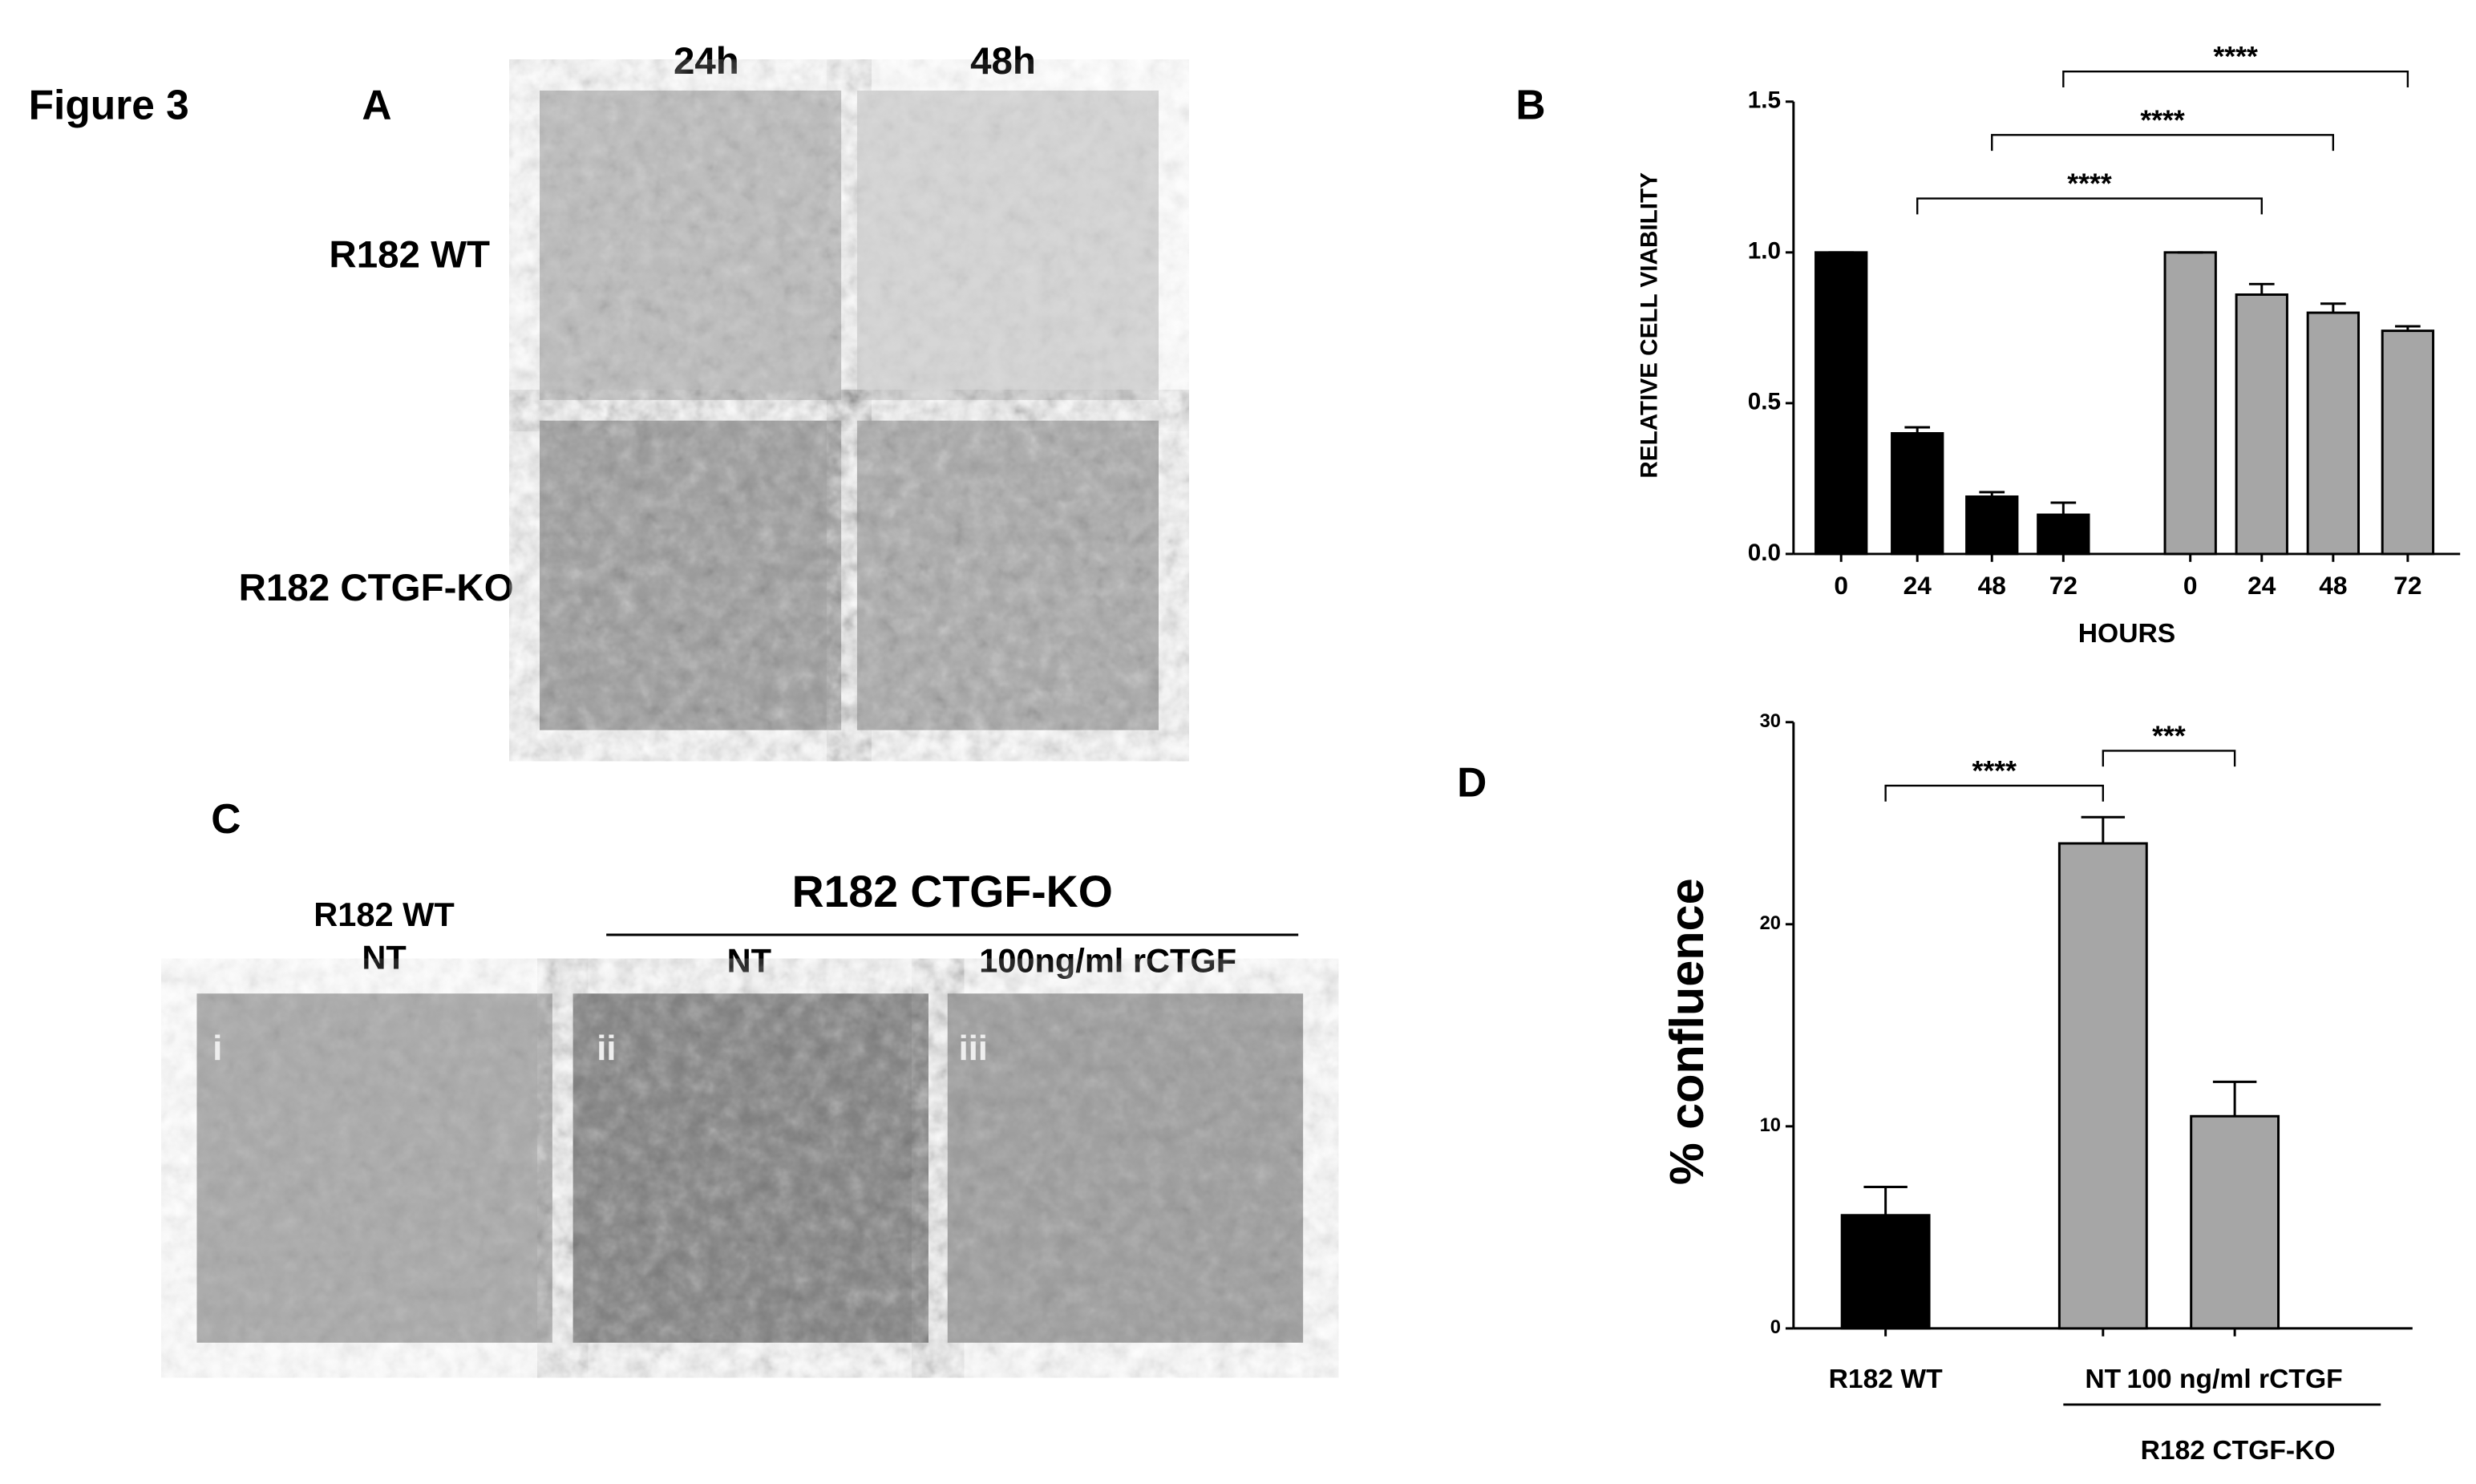  I want to click on y-tick-label: 20, so click(1770, 923).